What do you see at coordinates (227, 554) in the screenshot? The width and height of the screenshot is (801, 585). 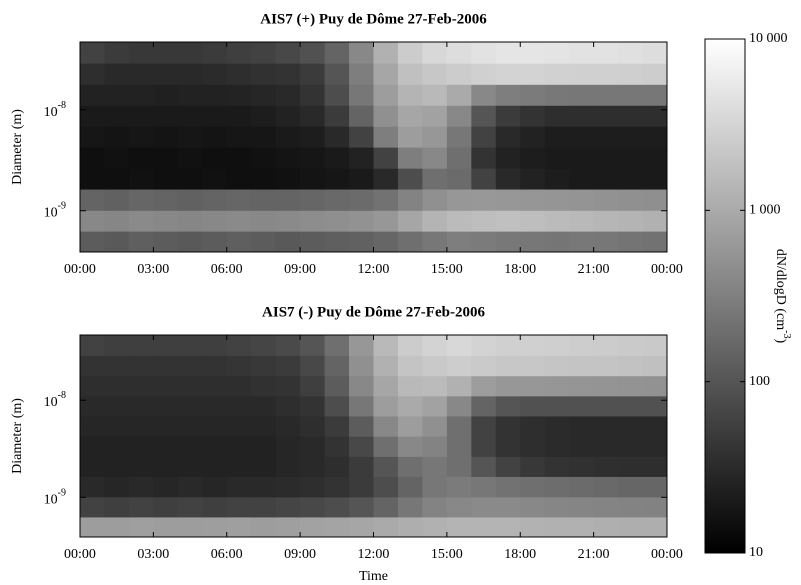 I see `x-tick-label: 06:00` at bounding box center [227, 554].